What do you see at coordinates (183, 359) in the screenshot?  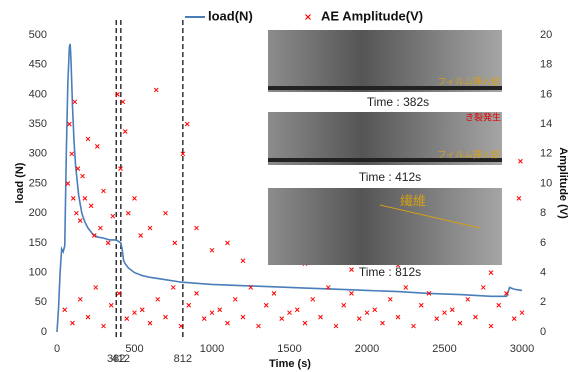 I see `marker-label: 812` at bounding box center [183, 359].